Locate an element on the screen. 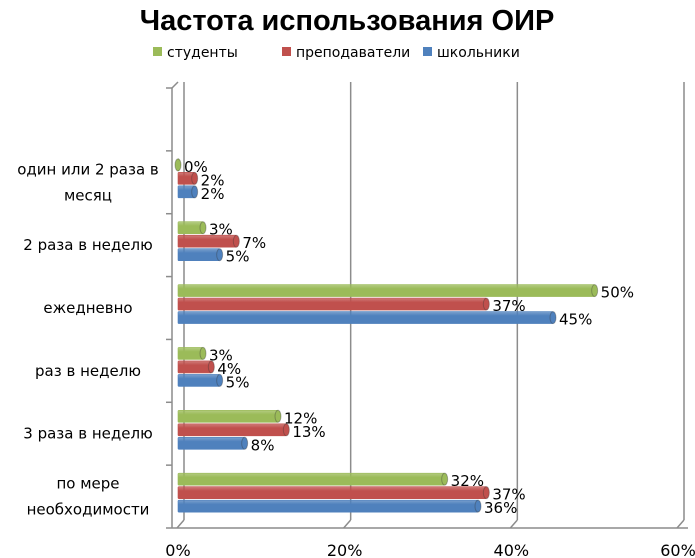 The height and width of the screenshot is (558, 695). chart-title: Частота использования ОИР is located at coordinates (347, 21).